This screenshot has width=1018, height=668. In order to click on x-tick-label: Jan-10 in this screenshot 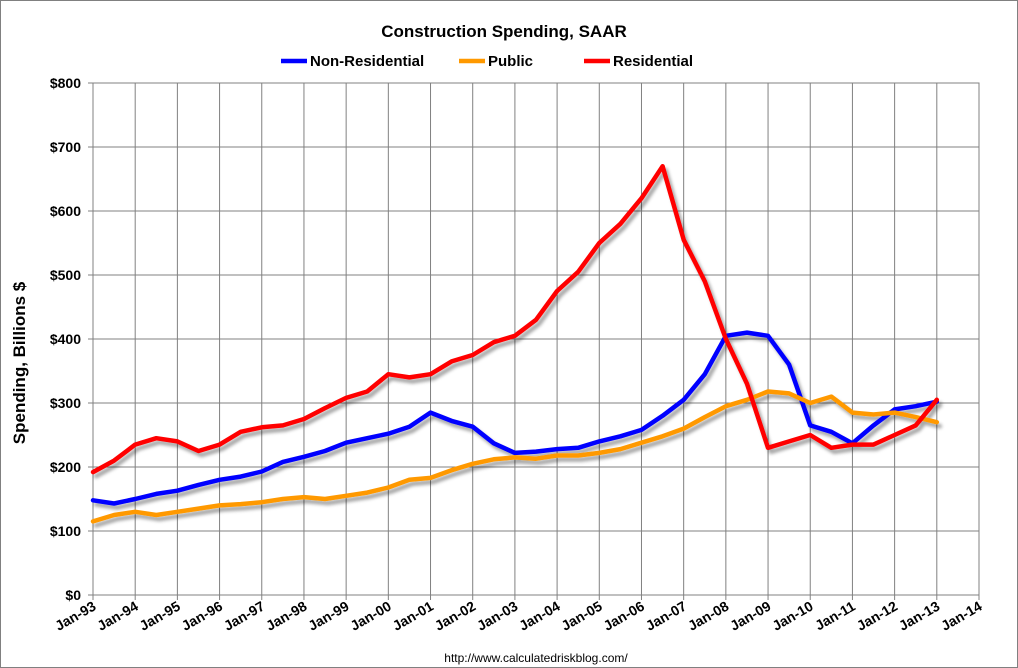, I will do `click(792, 616)`.